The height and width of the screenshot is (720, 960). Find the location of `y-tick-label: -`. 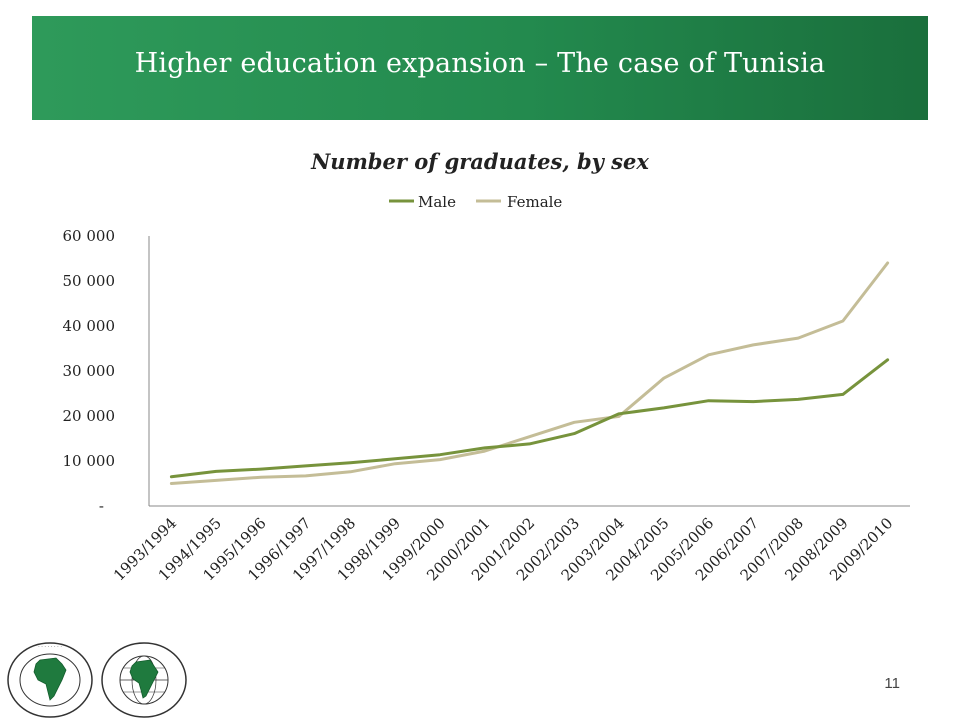

y-tick-label: - is located at coordinates (101, 506).